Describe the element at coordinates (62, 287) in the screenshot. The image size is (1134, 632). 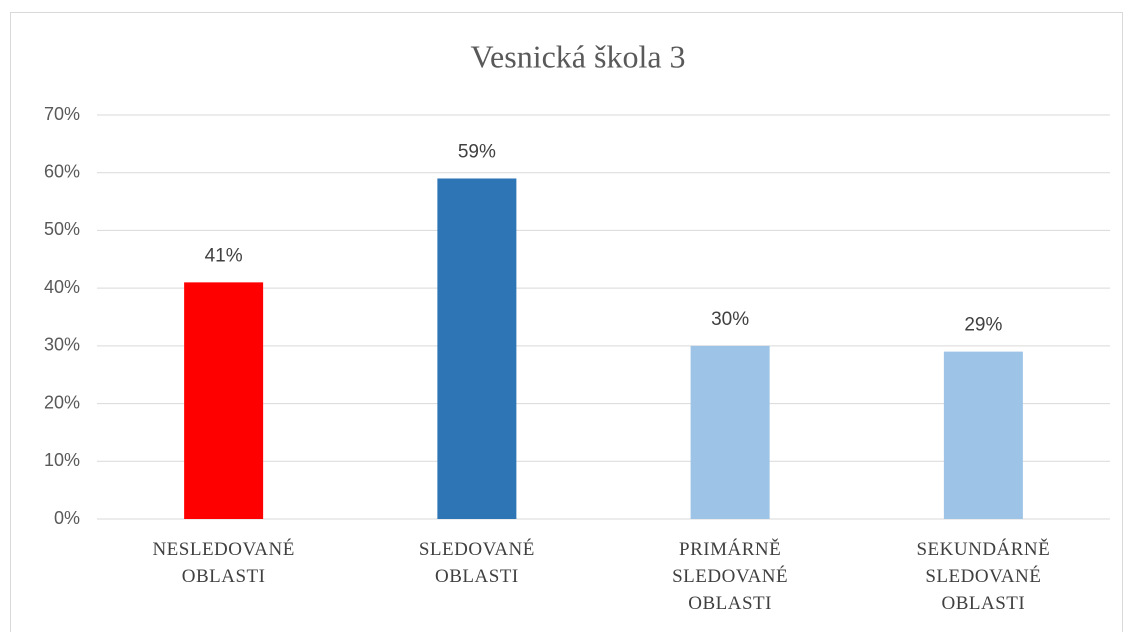
I see `y-tick-label: 40%` at that location.